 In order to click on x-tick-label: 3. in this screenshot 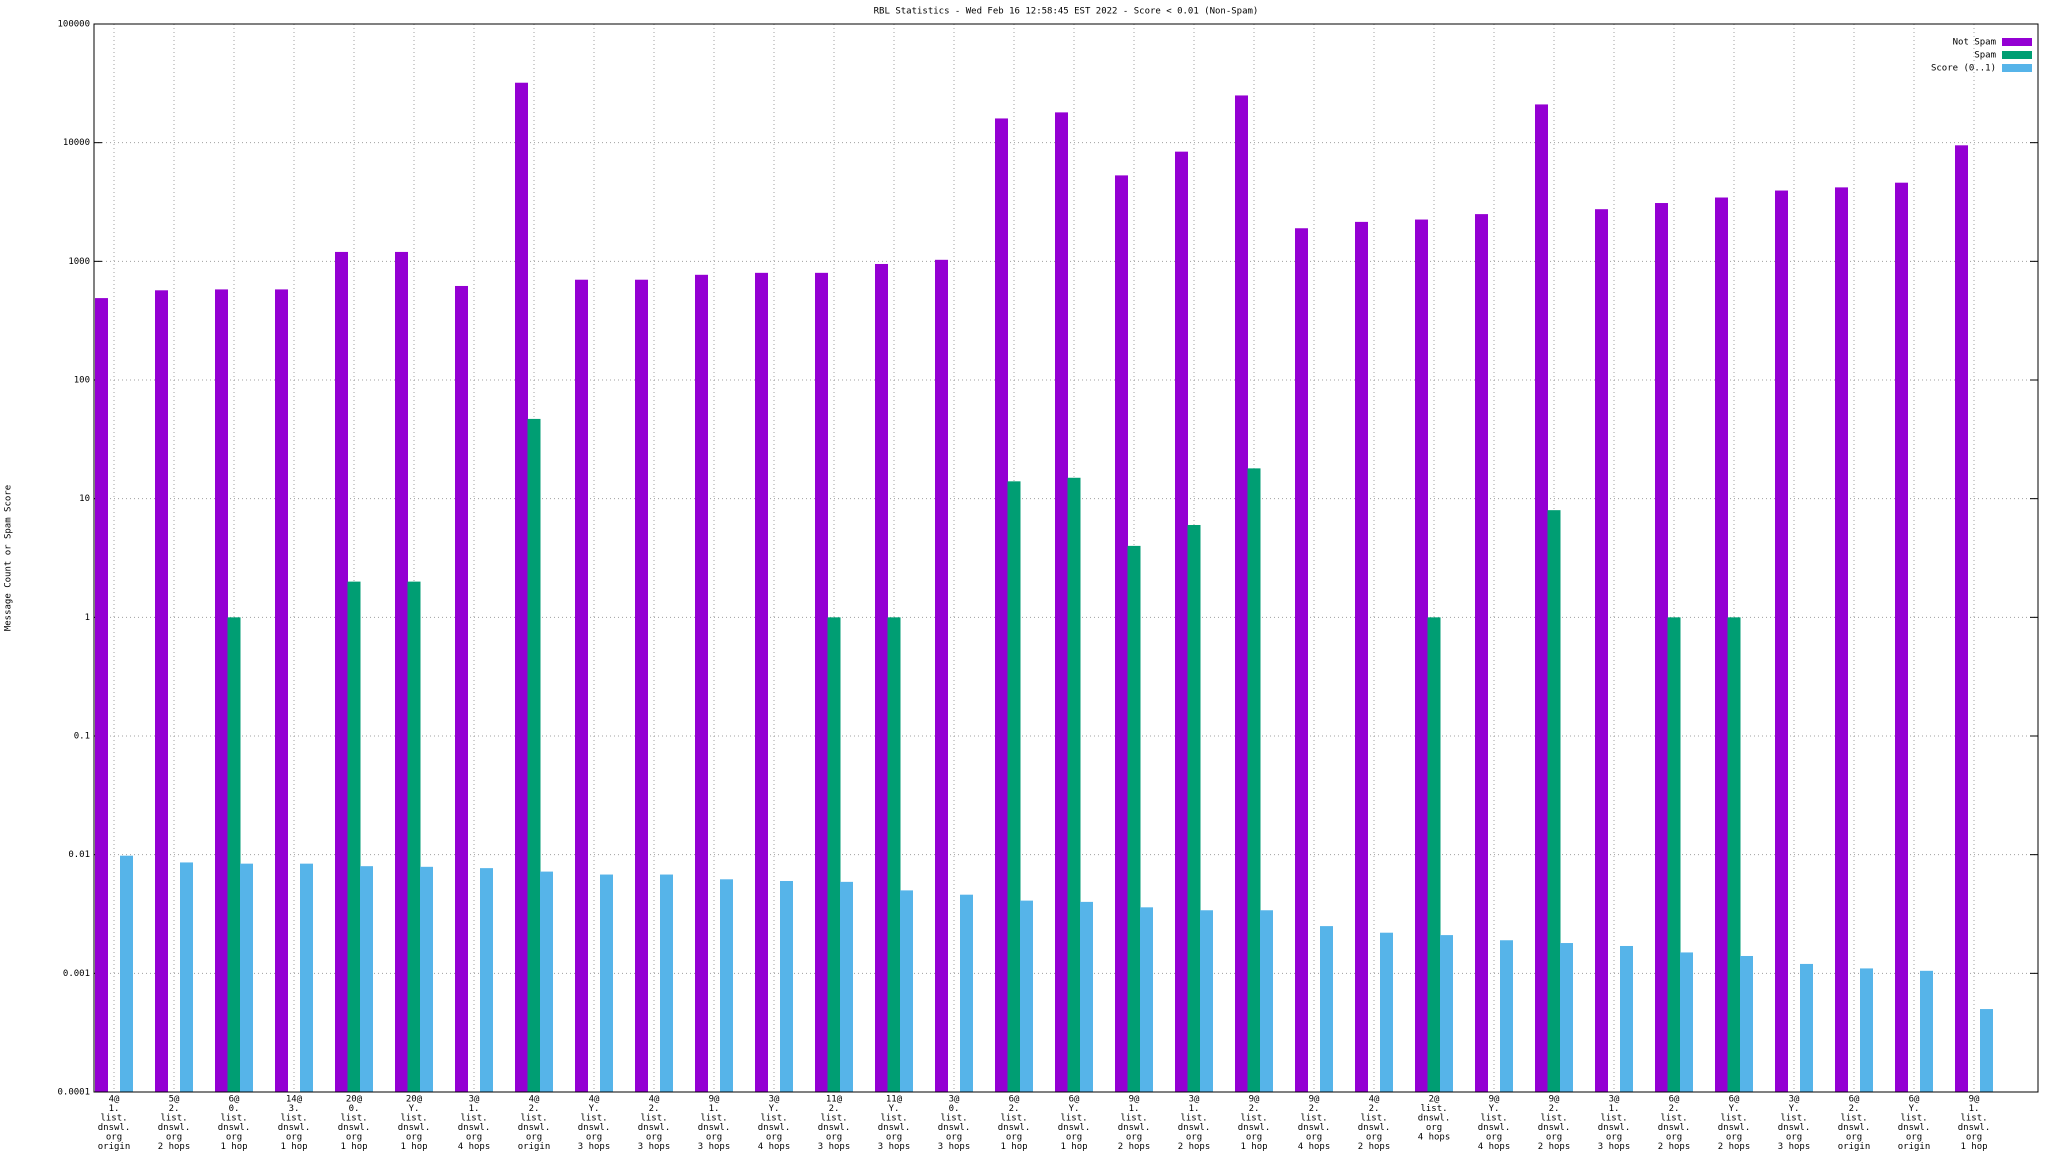, I will do `click(294, 1109)`.